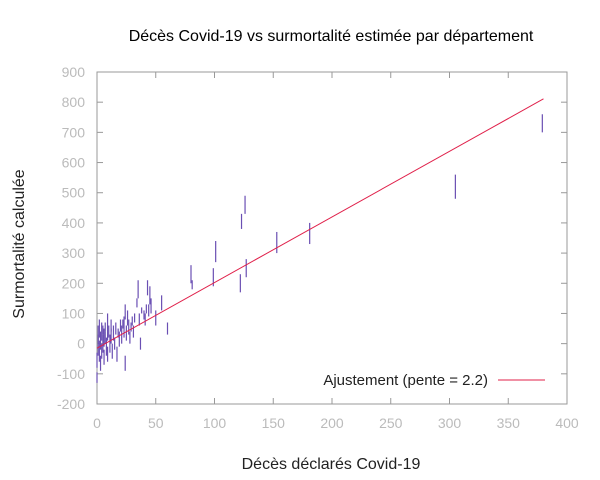  What do you see at coordinates (567, 423) in the screenshot?
I see `x-tick-label: 400` at bounding box center [567, 423].